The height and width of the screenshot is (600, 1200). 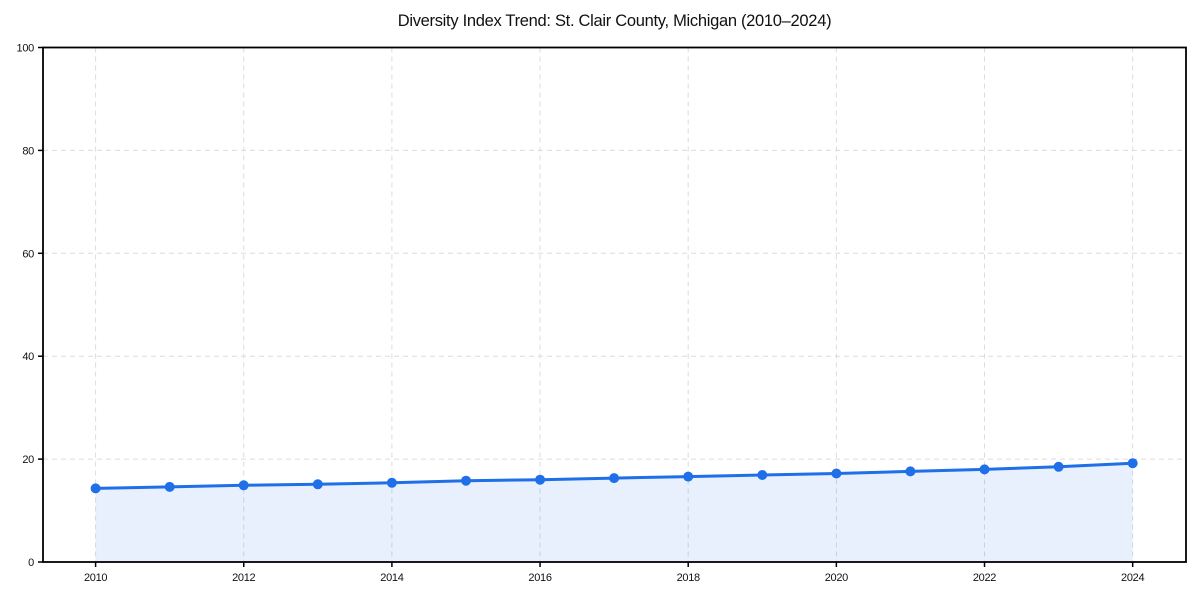 I want to click on x-tick-label: 2014, so click(x=391, y=578).